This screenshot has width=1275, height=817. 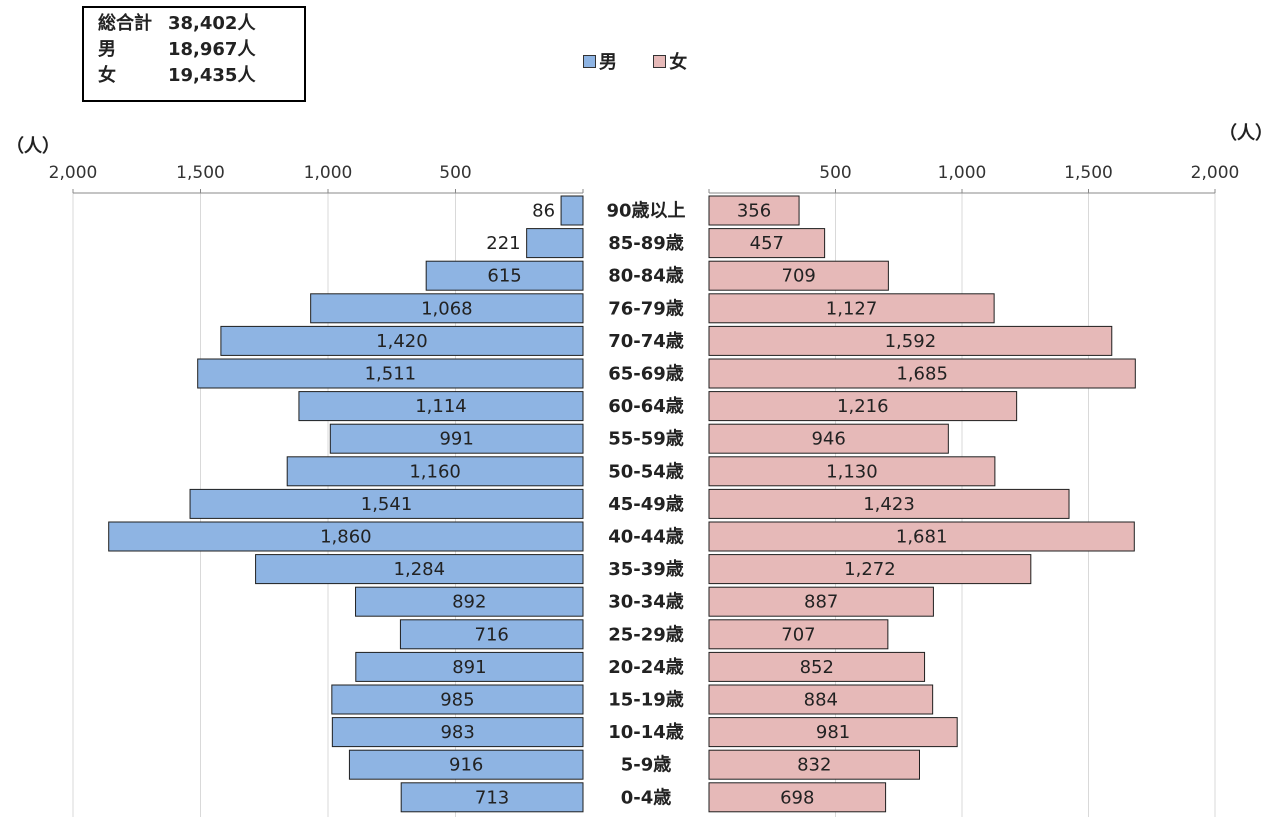 I want to click on category-label: 0-4歳, so click(x=646, y=797).